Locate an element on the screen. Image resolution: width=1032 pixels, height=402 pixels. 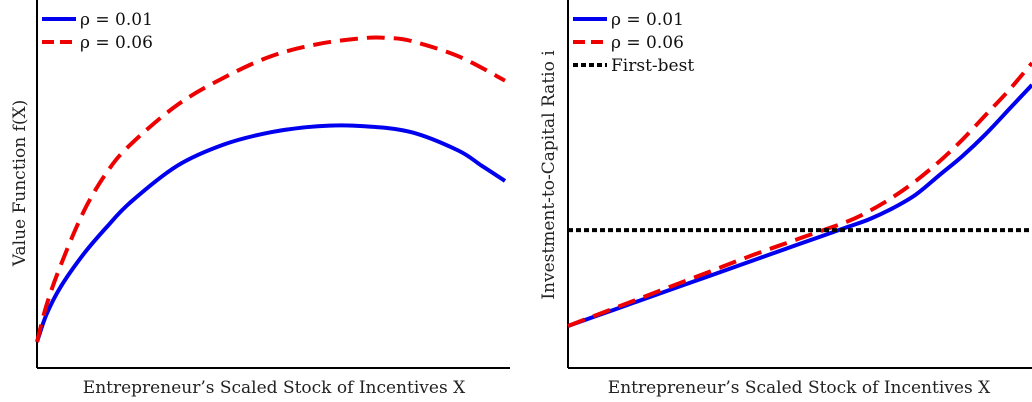
legend-right: ρ = 0.01 ρ = 0.06 First-best is located at coordinates (633, 43).